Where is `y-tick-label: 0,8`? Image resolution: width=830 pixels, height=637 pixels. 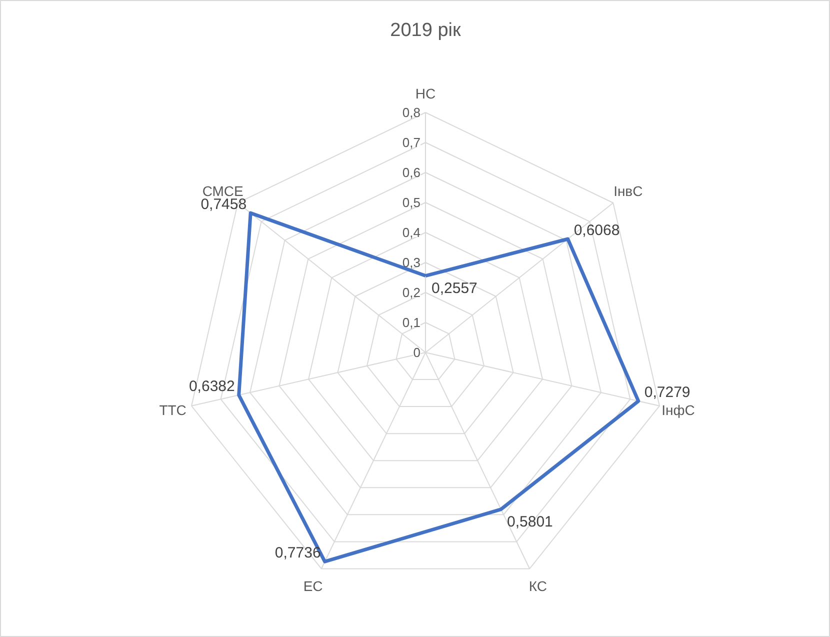
y-tick-label: 0,8 is located at coordinates (411, 112).